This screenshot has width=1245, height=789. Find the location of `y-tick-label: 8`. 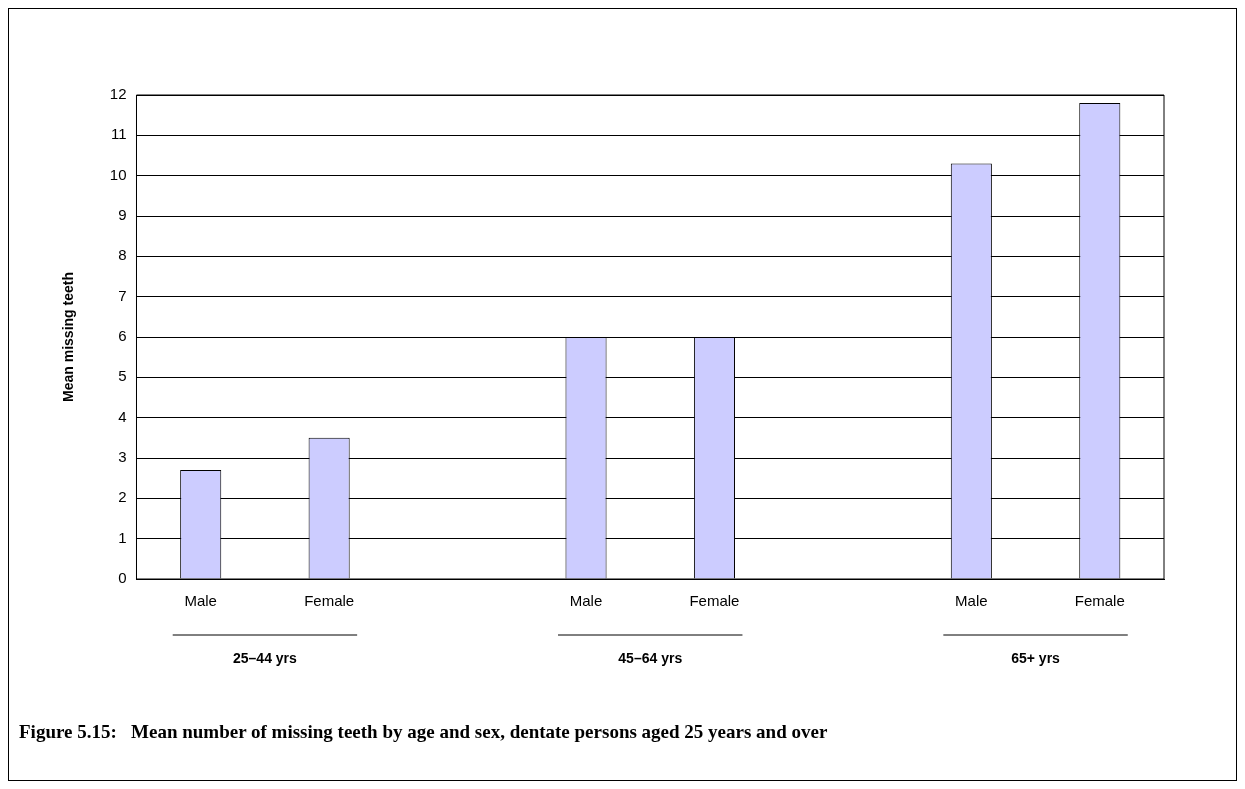

y-tick-label: 8 is located at coordinates (122, 255).